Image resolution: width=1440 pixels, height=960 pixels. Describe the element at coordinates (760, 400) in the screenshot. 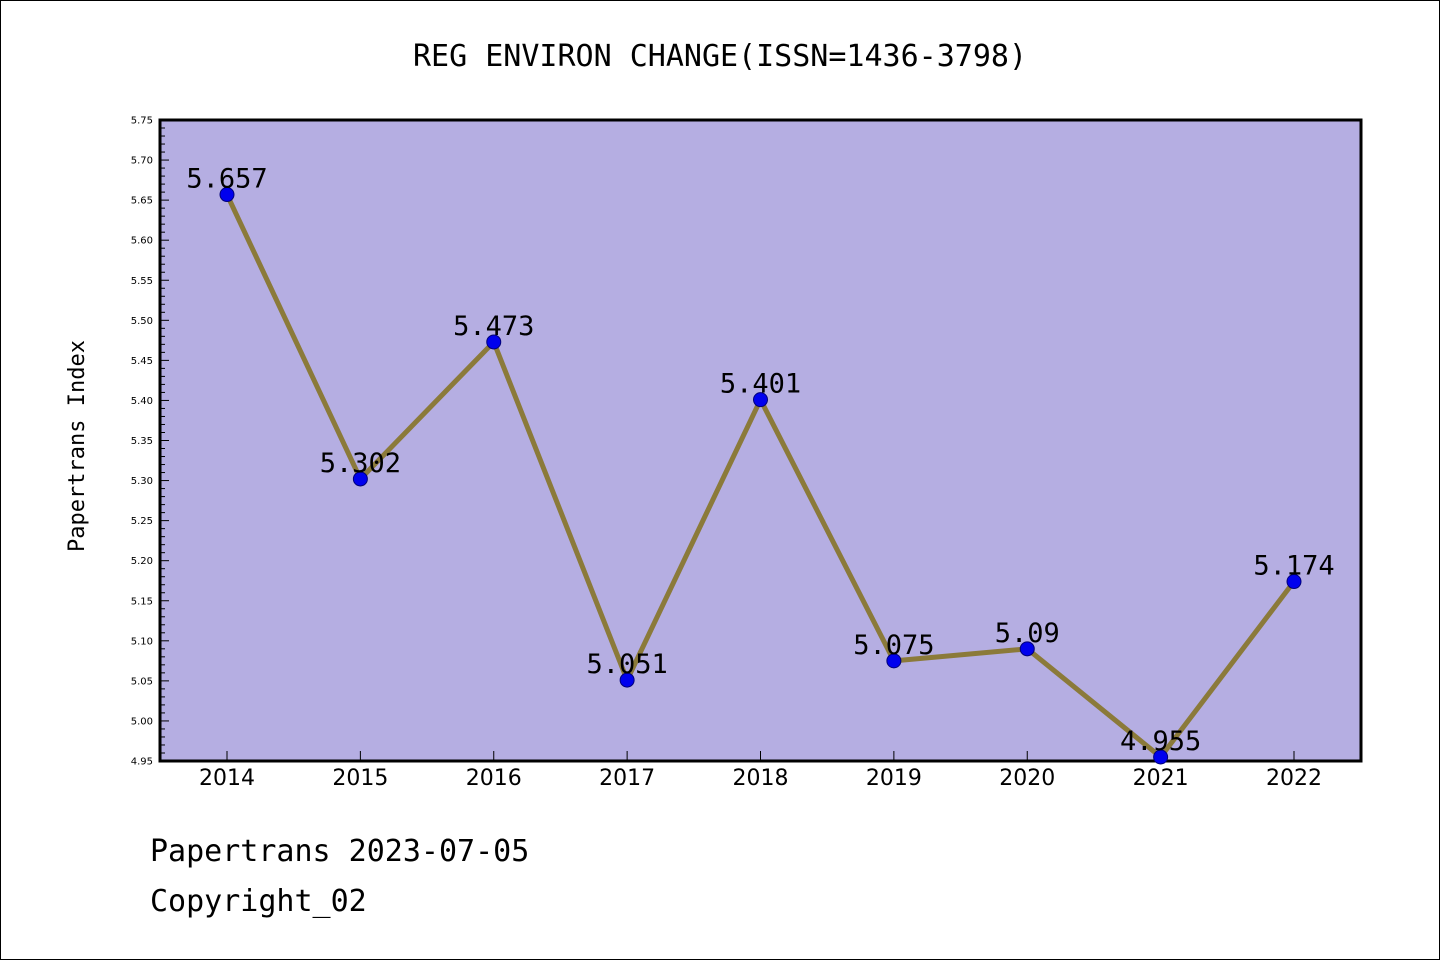

I see `data-point-2018` at that location.